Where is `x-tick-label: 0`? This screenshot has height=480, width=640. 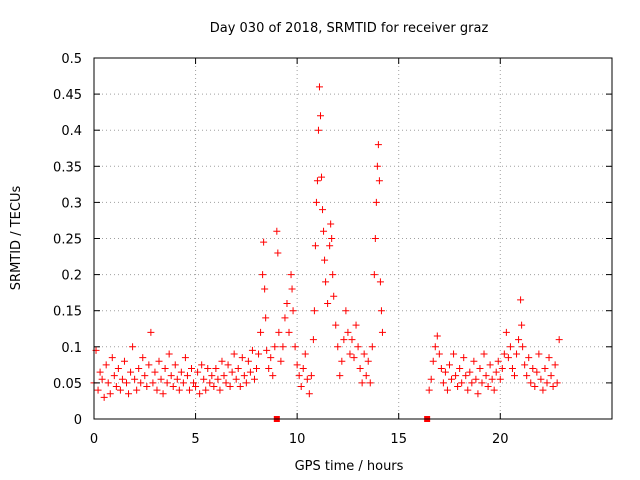
x-tick-label: 0 is located at coordinates (94, 439).